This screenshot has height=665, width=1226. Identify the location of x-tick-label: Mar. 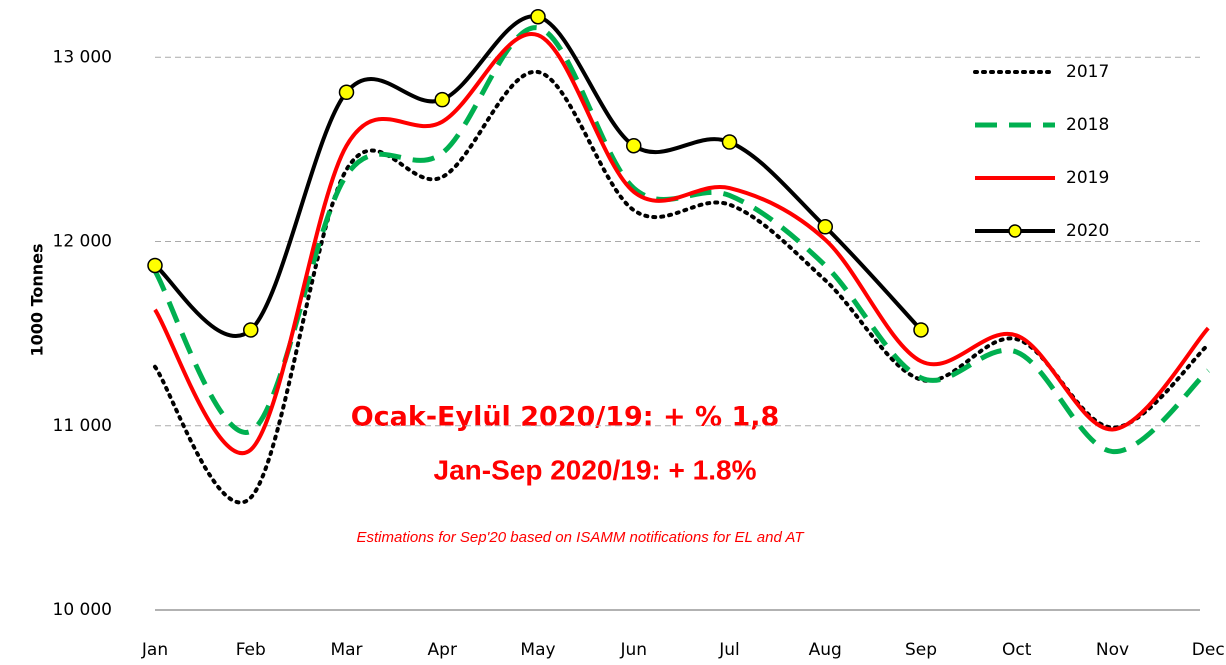
(346, 650).